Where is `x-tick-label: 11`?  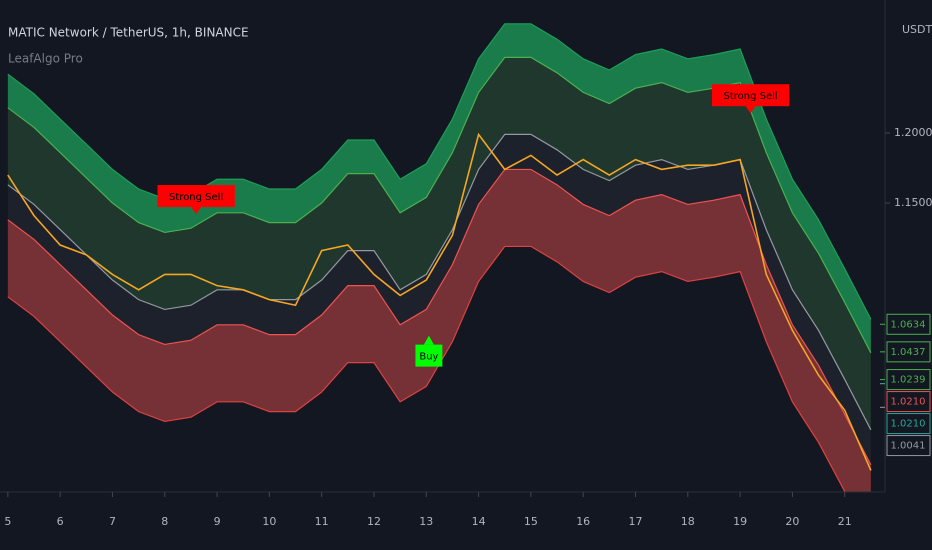
x-tick-label: 11 is located at coordinates (322, 521).